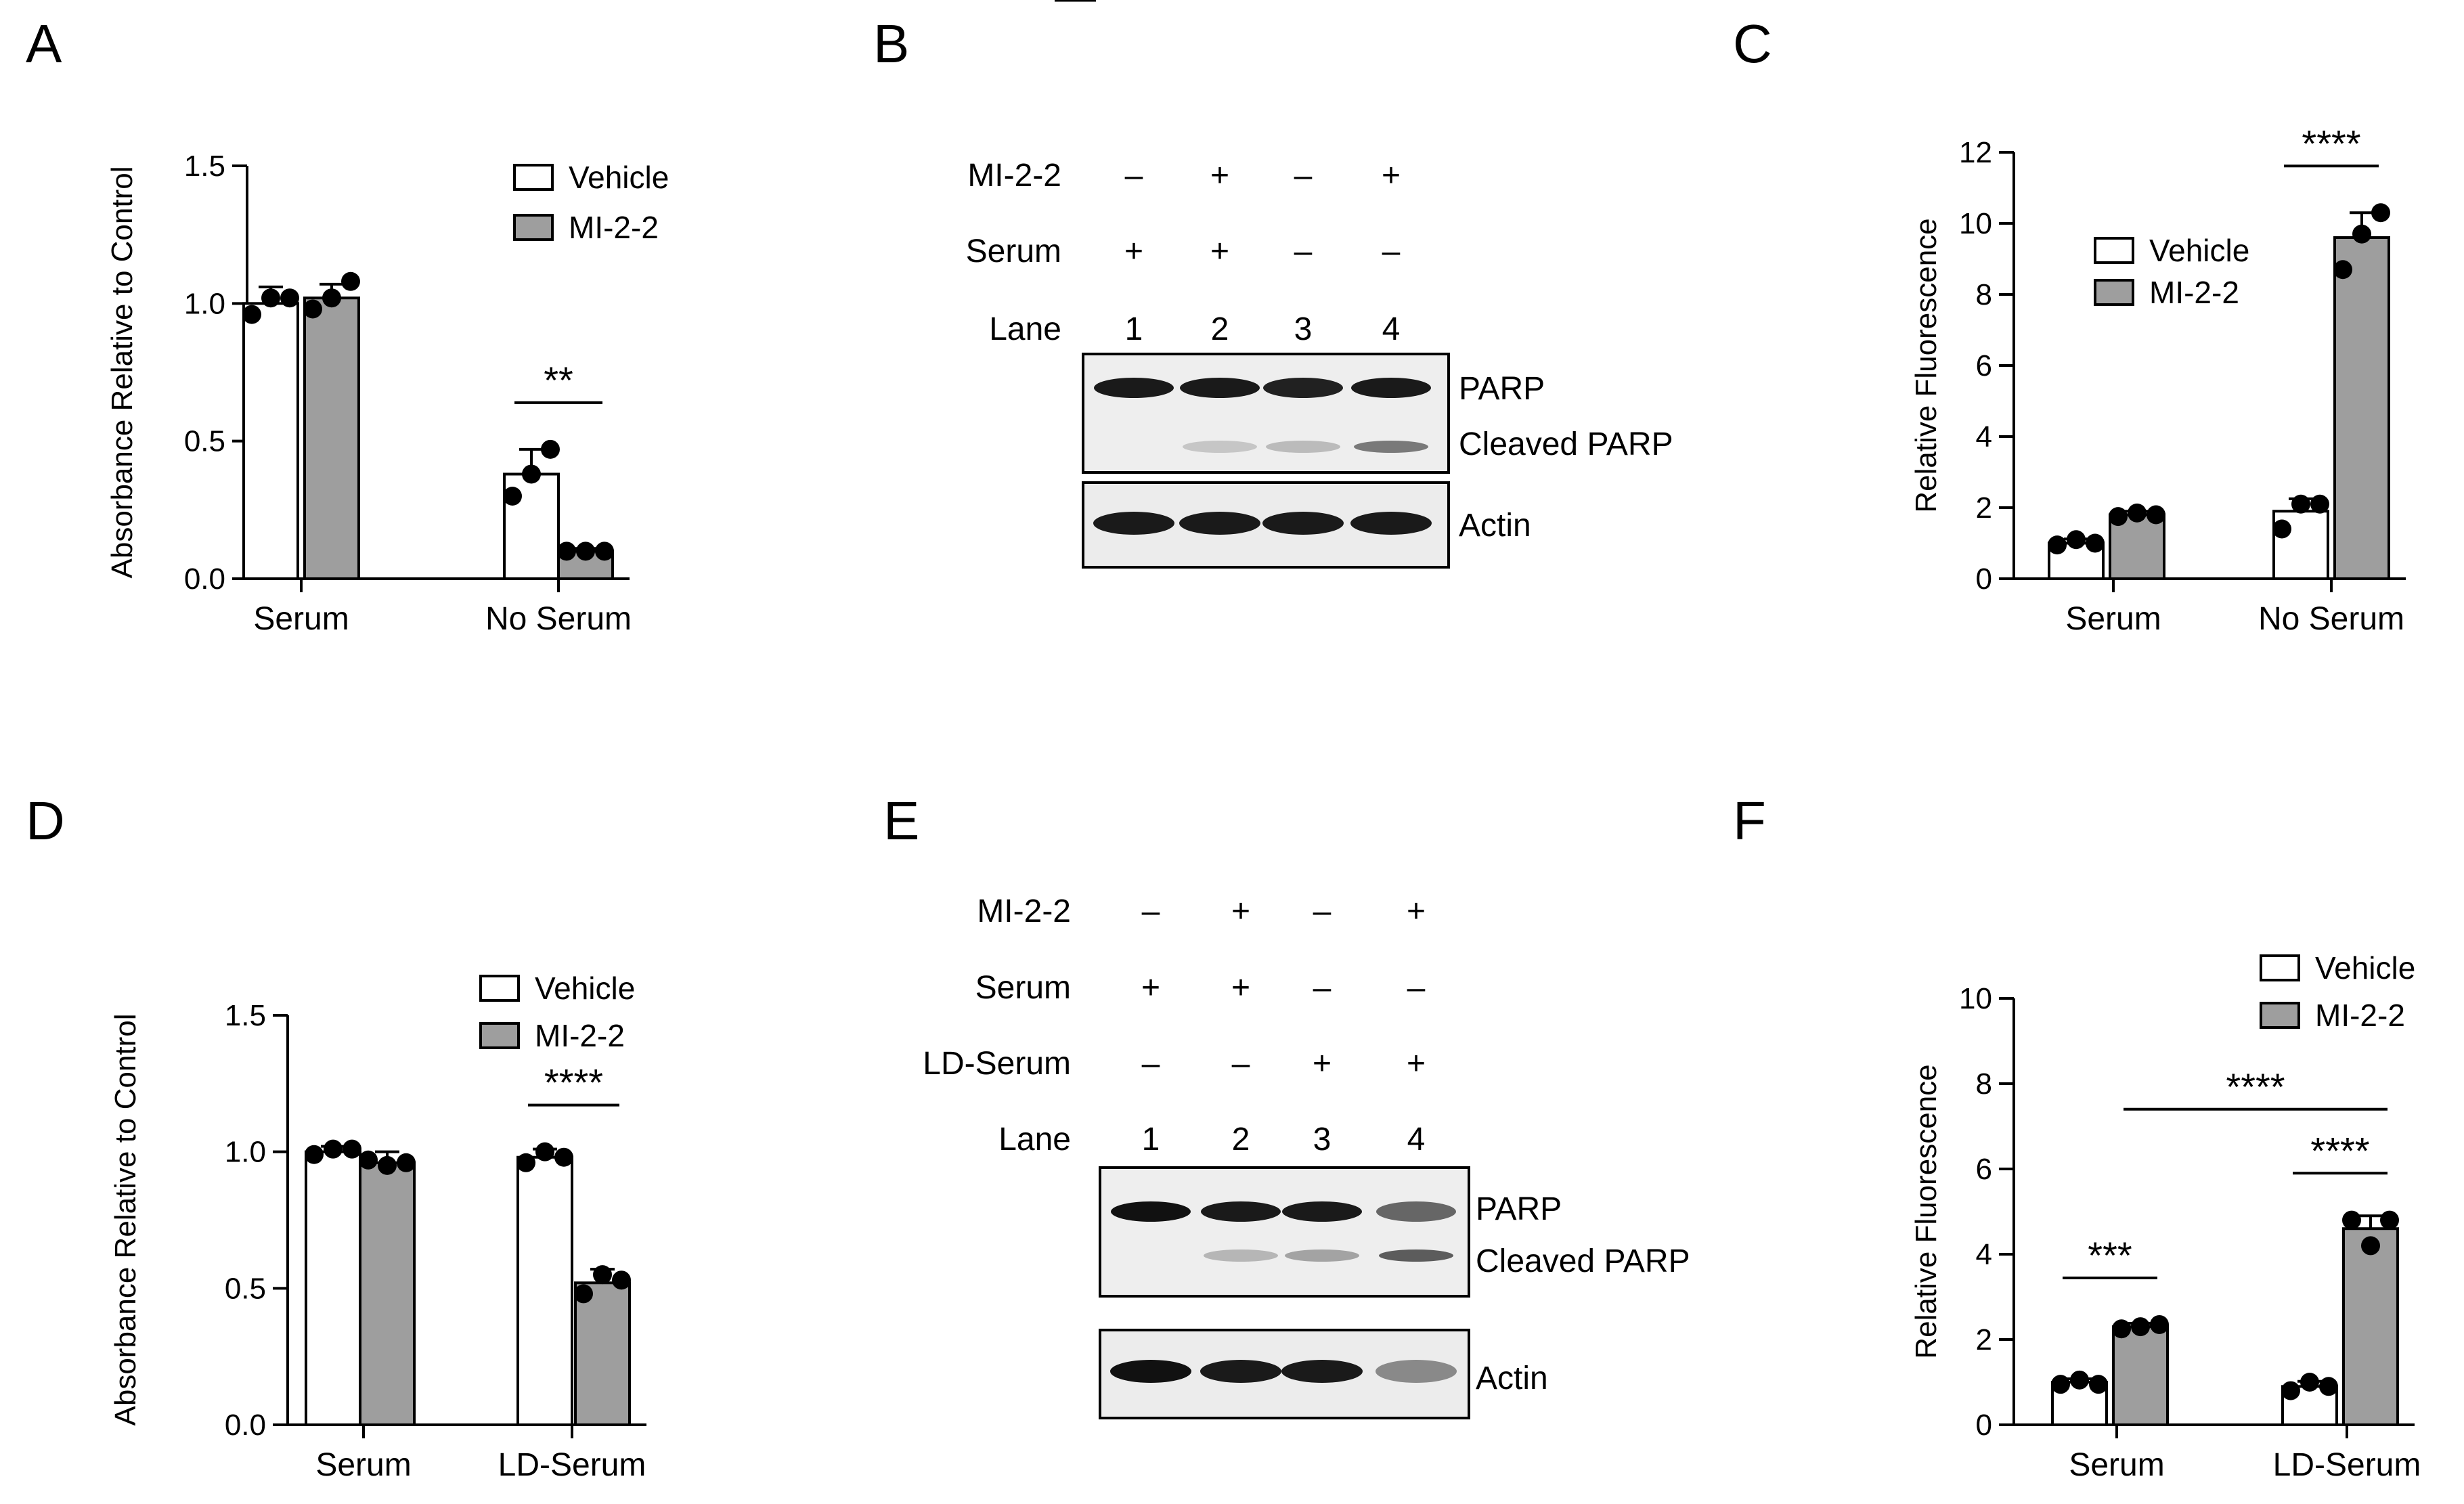  Describe the element at coordinates (1976, 223) in the screenshot. I see `y-tick-label: 10` at that location.